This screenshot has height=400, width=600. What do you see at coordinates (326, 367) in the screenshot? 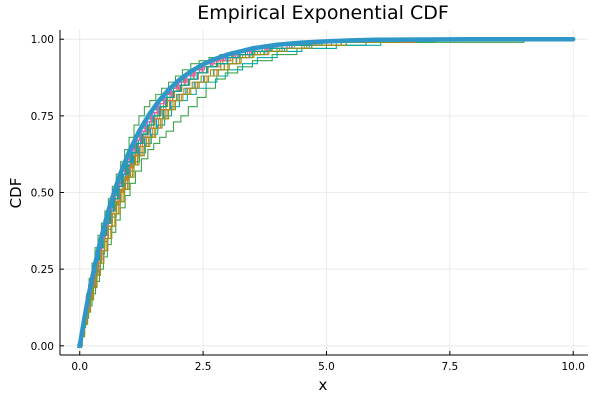
I see `x-tick-label: 5.0` at bounding box center [326, 367].